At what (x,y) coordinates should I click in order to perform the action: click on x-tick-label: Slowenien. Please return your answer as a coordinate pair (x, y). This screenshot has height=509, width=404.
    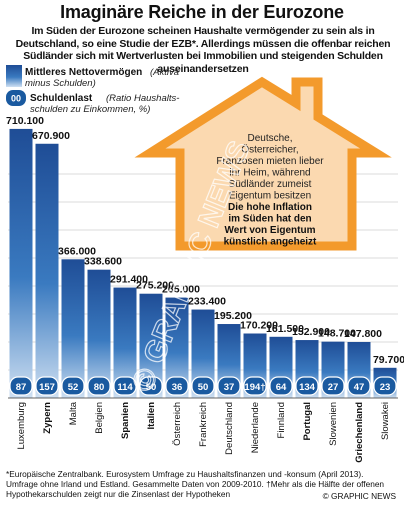
    Looking at the image, I should click on (333, 424).